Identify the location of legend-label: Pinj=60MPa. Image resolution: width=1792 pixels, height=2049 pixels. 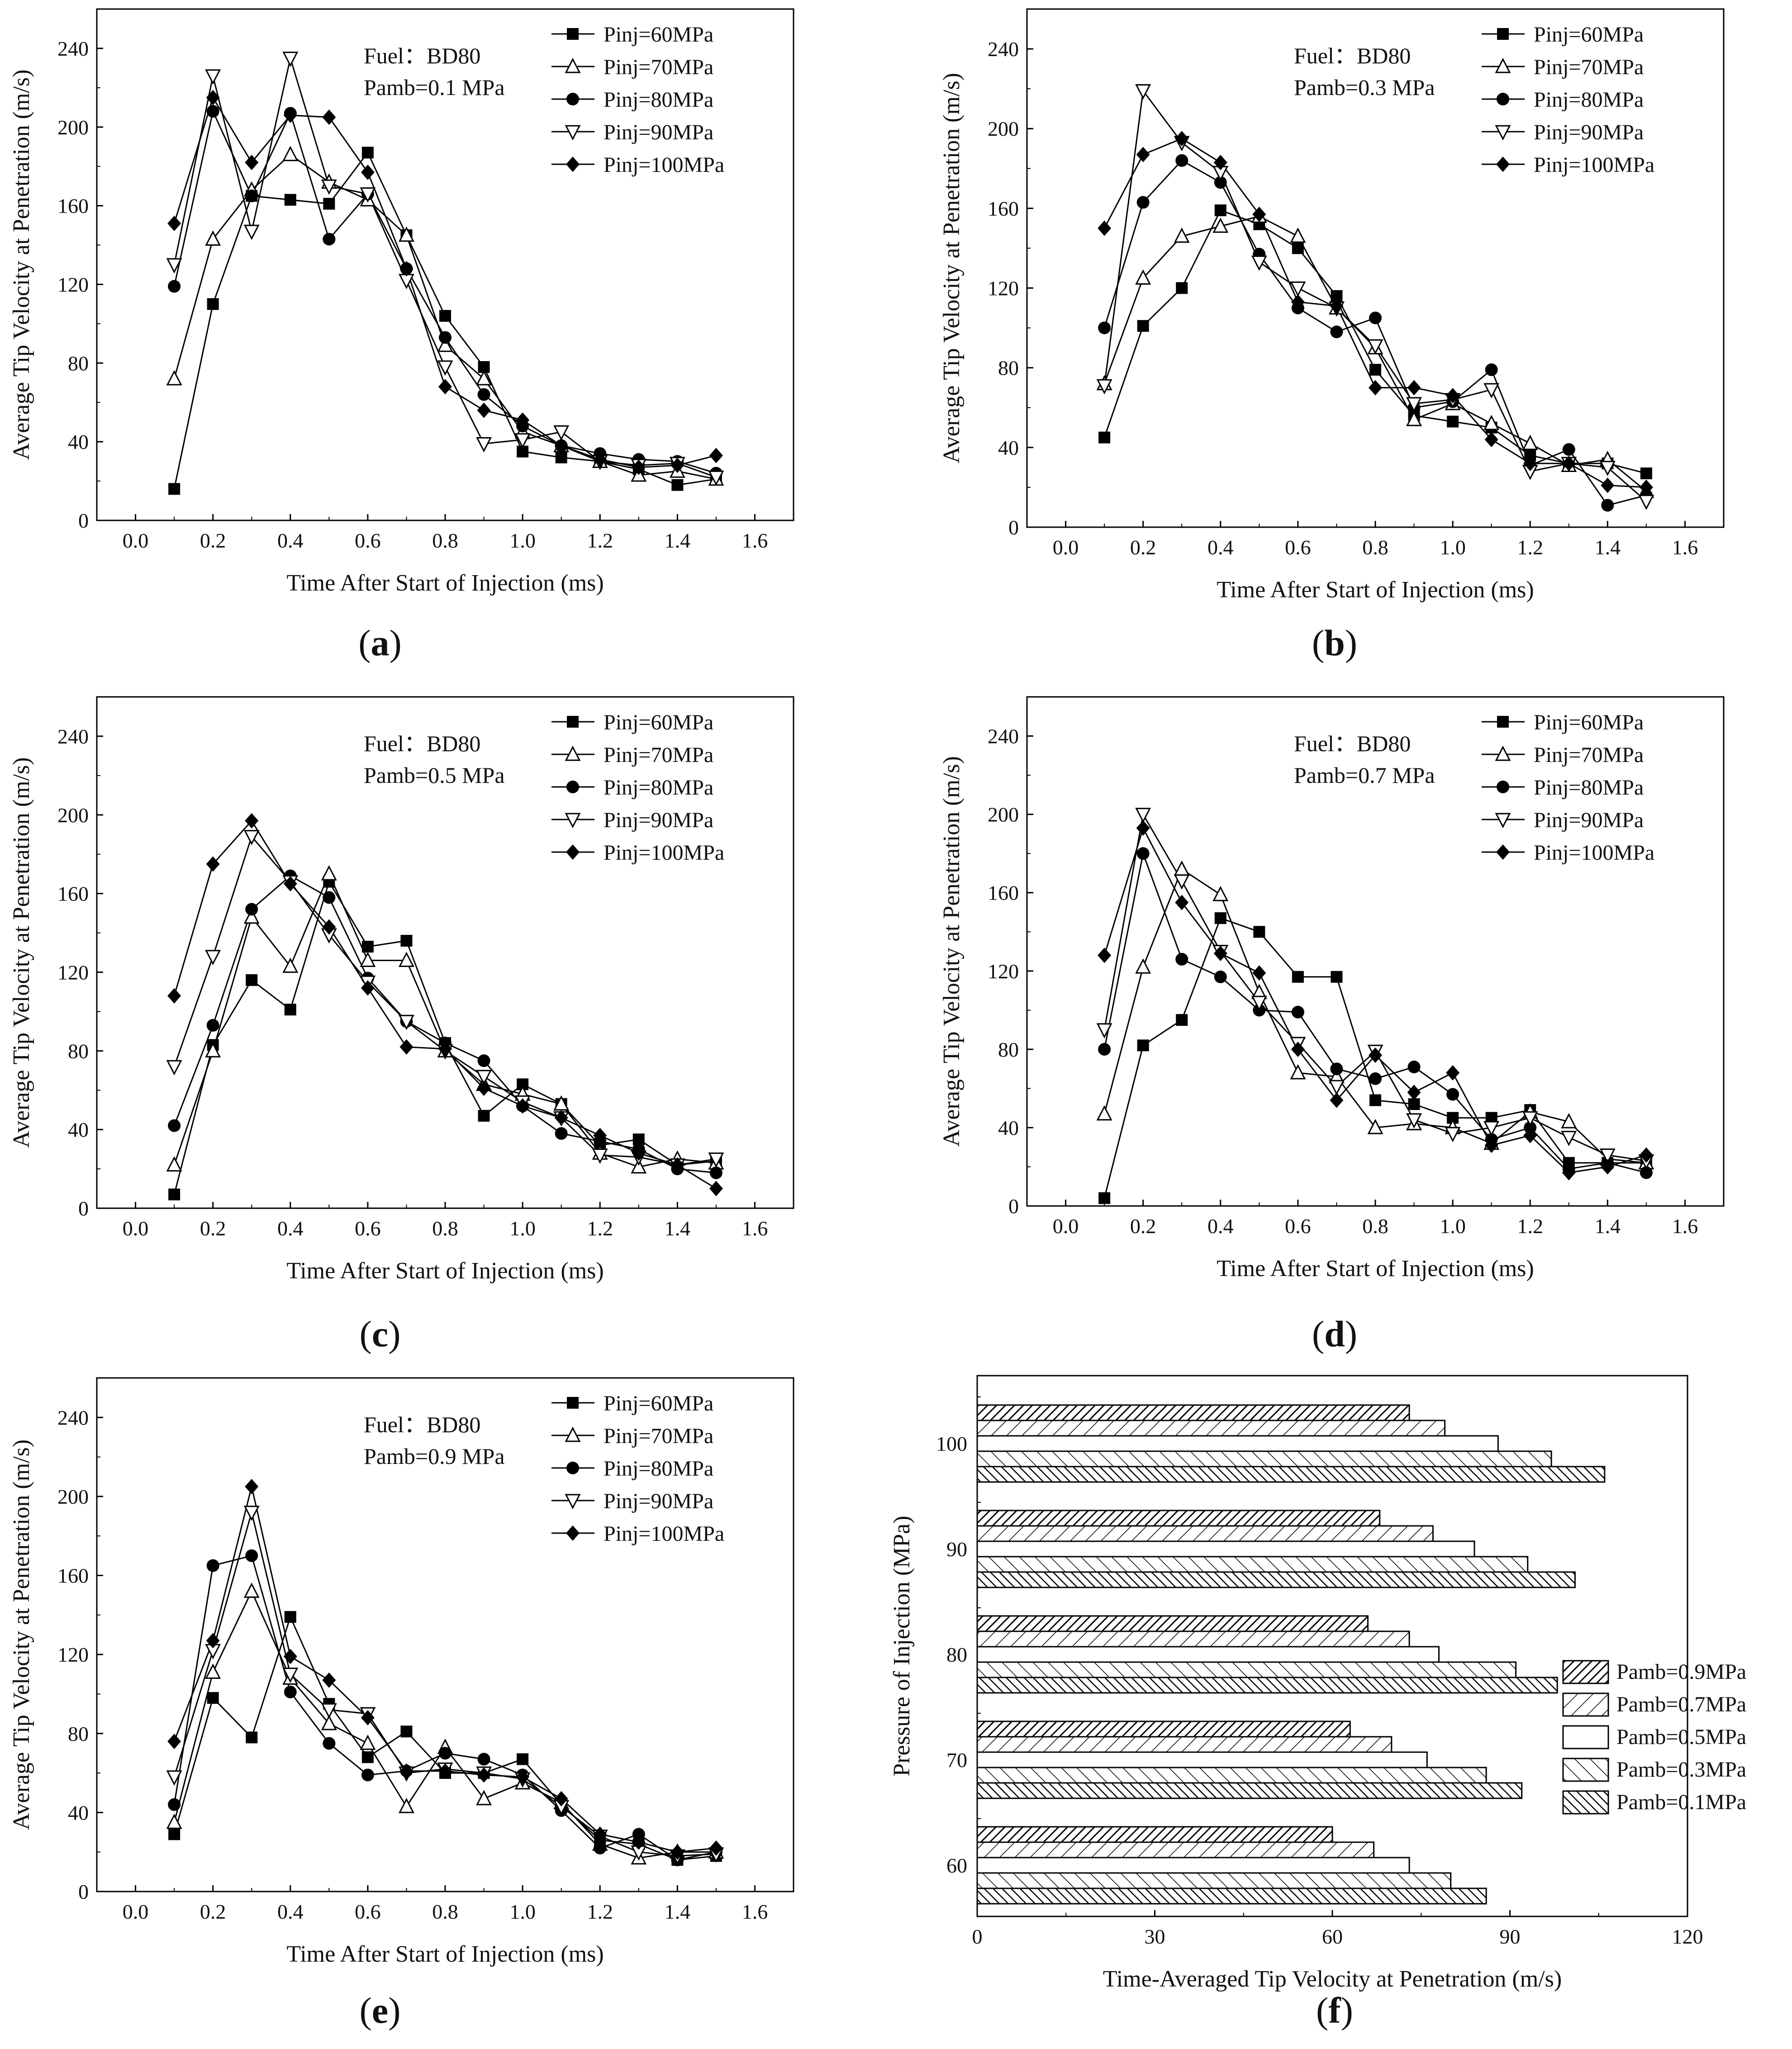
(658, 722).